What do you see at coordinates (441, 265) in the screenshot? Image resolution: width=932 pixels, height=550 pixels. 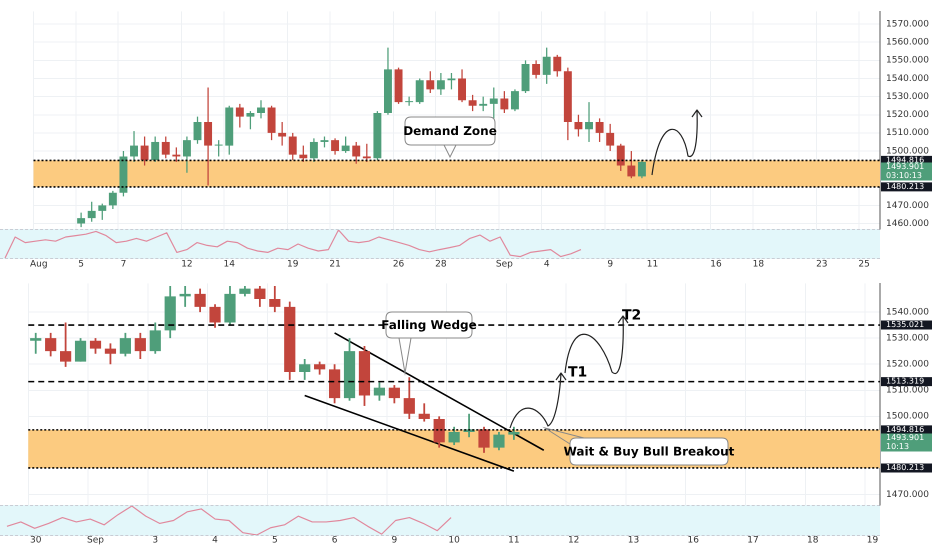 I see `x-tick-label: 28` at bounding box center [441, 265].